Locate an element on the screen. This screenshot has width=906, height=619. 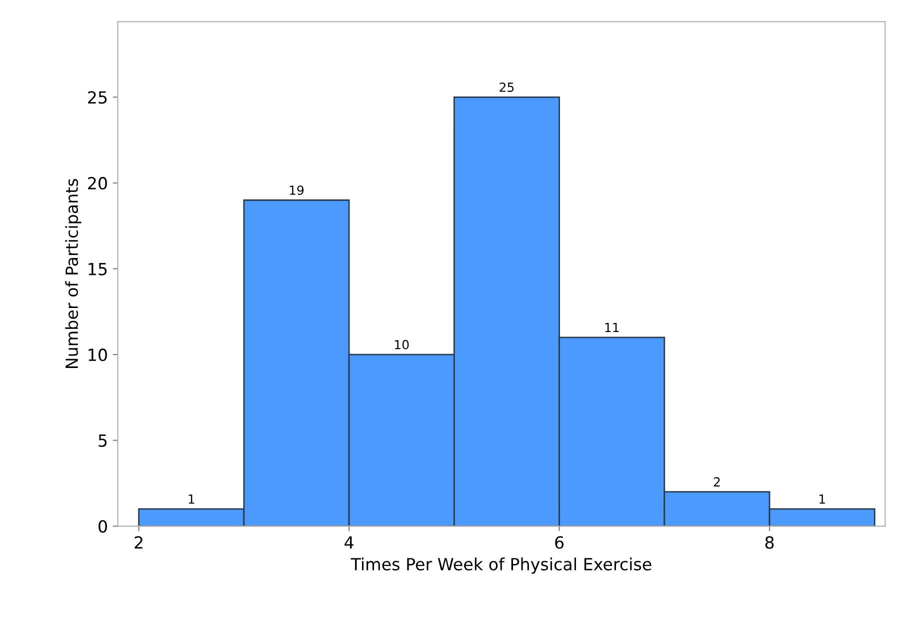
y-axis-title: Number of Participants is located at coordinates (73, 273).